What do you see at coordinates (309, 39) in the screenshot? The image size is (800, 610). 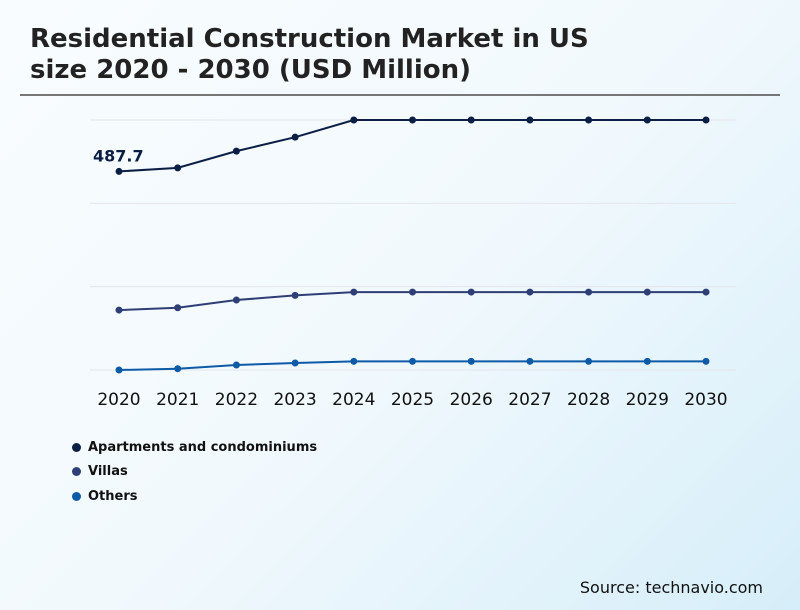 I see `title-line-1: Residential Construction Market in US` at bounding box center [309, 39].